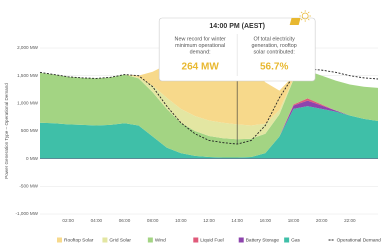 Image resolution: width=382 pixels, height=250 pixels. Describe the element at coordinates (28, 47) in the screenshot. I see `y-tick-label: 2,000 MW` at that location.